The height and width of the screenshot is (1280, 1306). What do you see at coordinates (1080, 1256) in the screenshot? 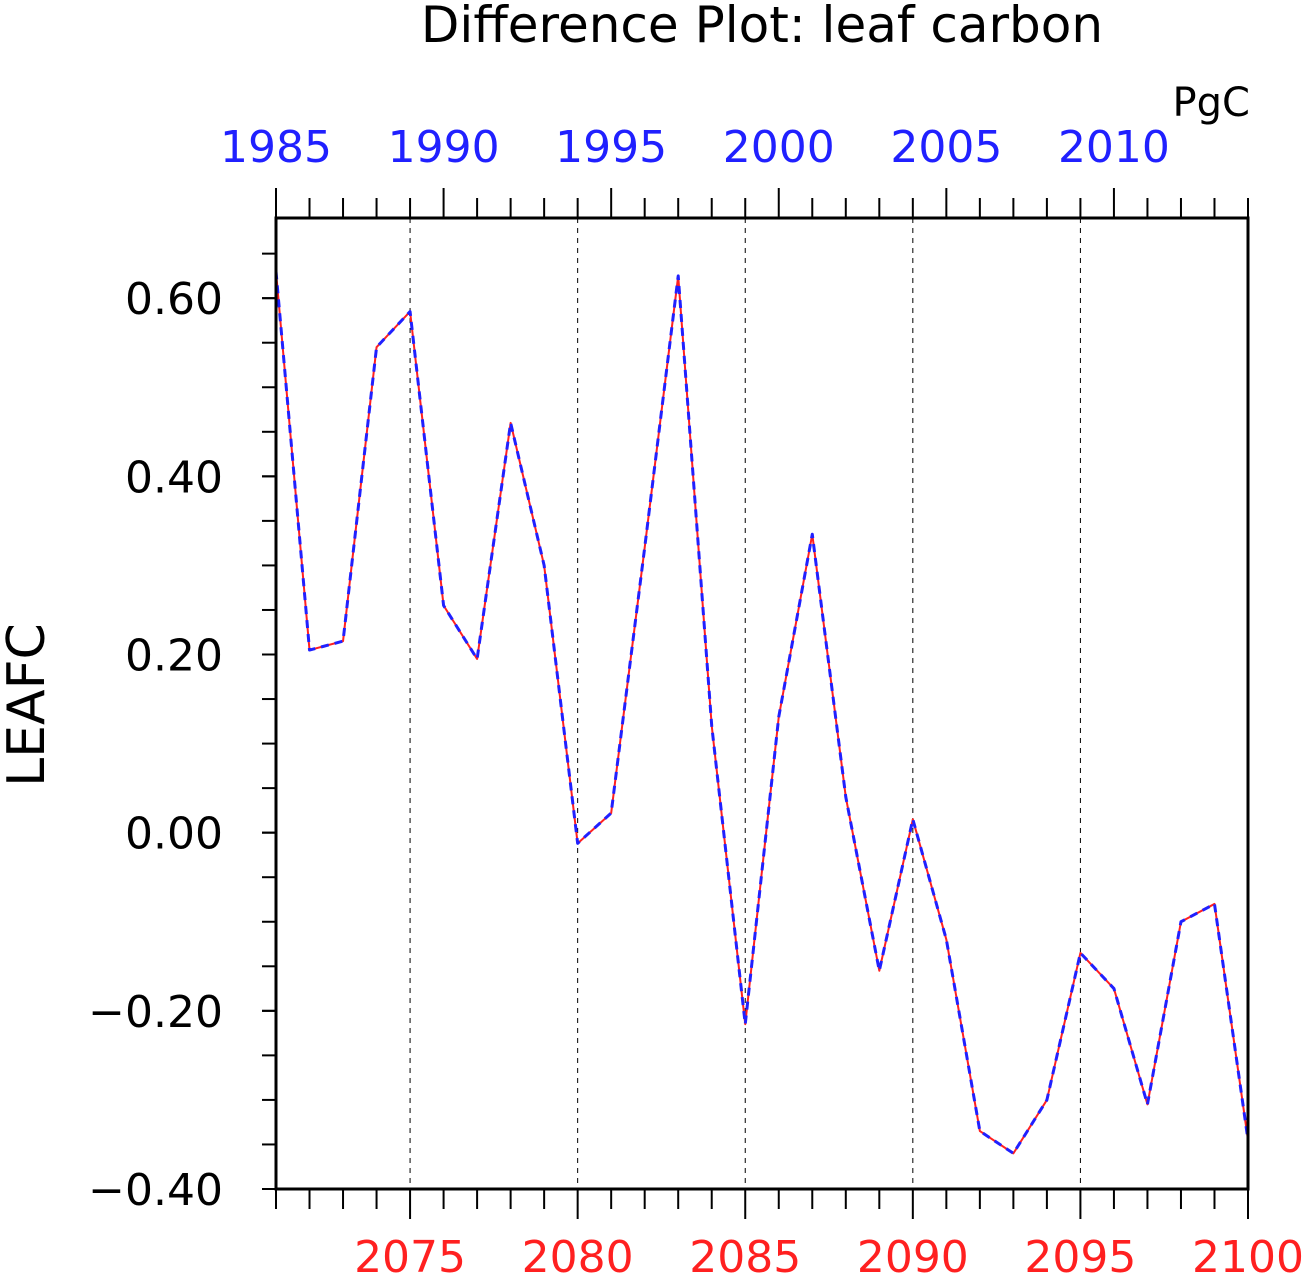
I see `bottom-tick-label: 2095` at bounding box center [1080, 1256].